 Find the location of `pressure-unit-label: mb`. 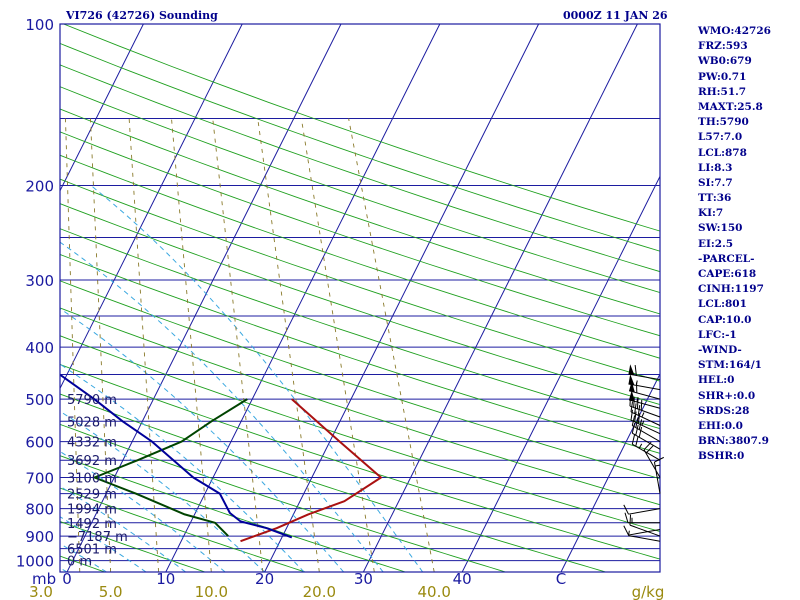

pressure-unit-label: mb is located at coordinates (44, 579).